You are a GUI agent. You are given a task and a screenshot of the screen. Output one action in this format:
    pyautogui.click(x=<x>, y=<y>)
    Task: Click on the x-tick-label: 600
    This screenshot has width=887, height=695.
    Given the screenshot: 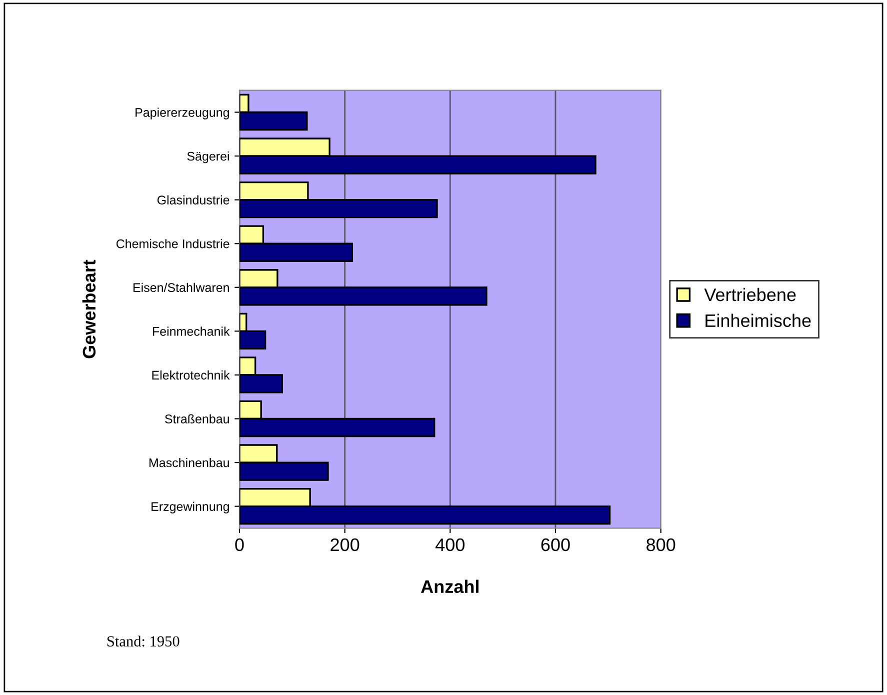 What is the action you would take?
    pyautogui.click(x=555, y=545)
    